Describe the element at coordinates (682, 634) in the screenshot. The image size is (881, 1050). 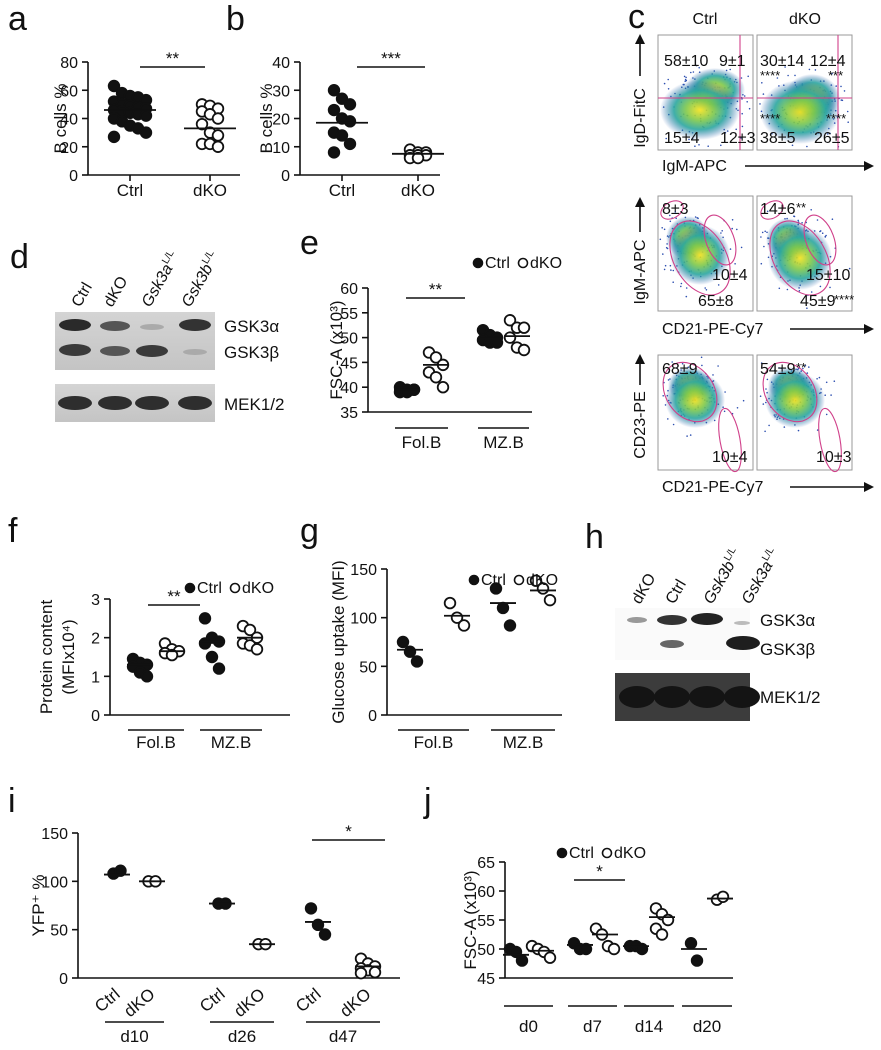
I see `blot-membrane` at that location.